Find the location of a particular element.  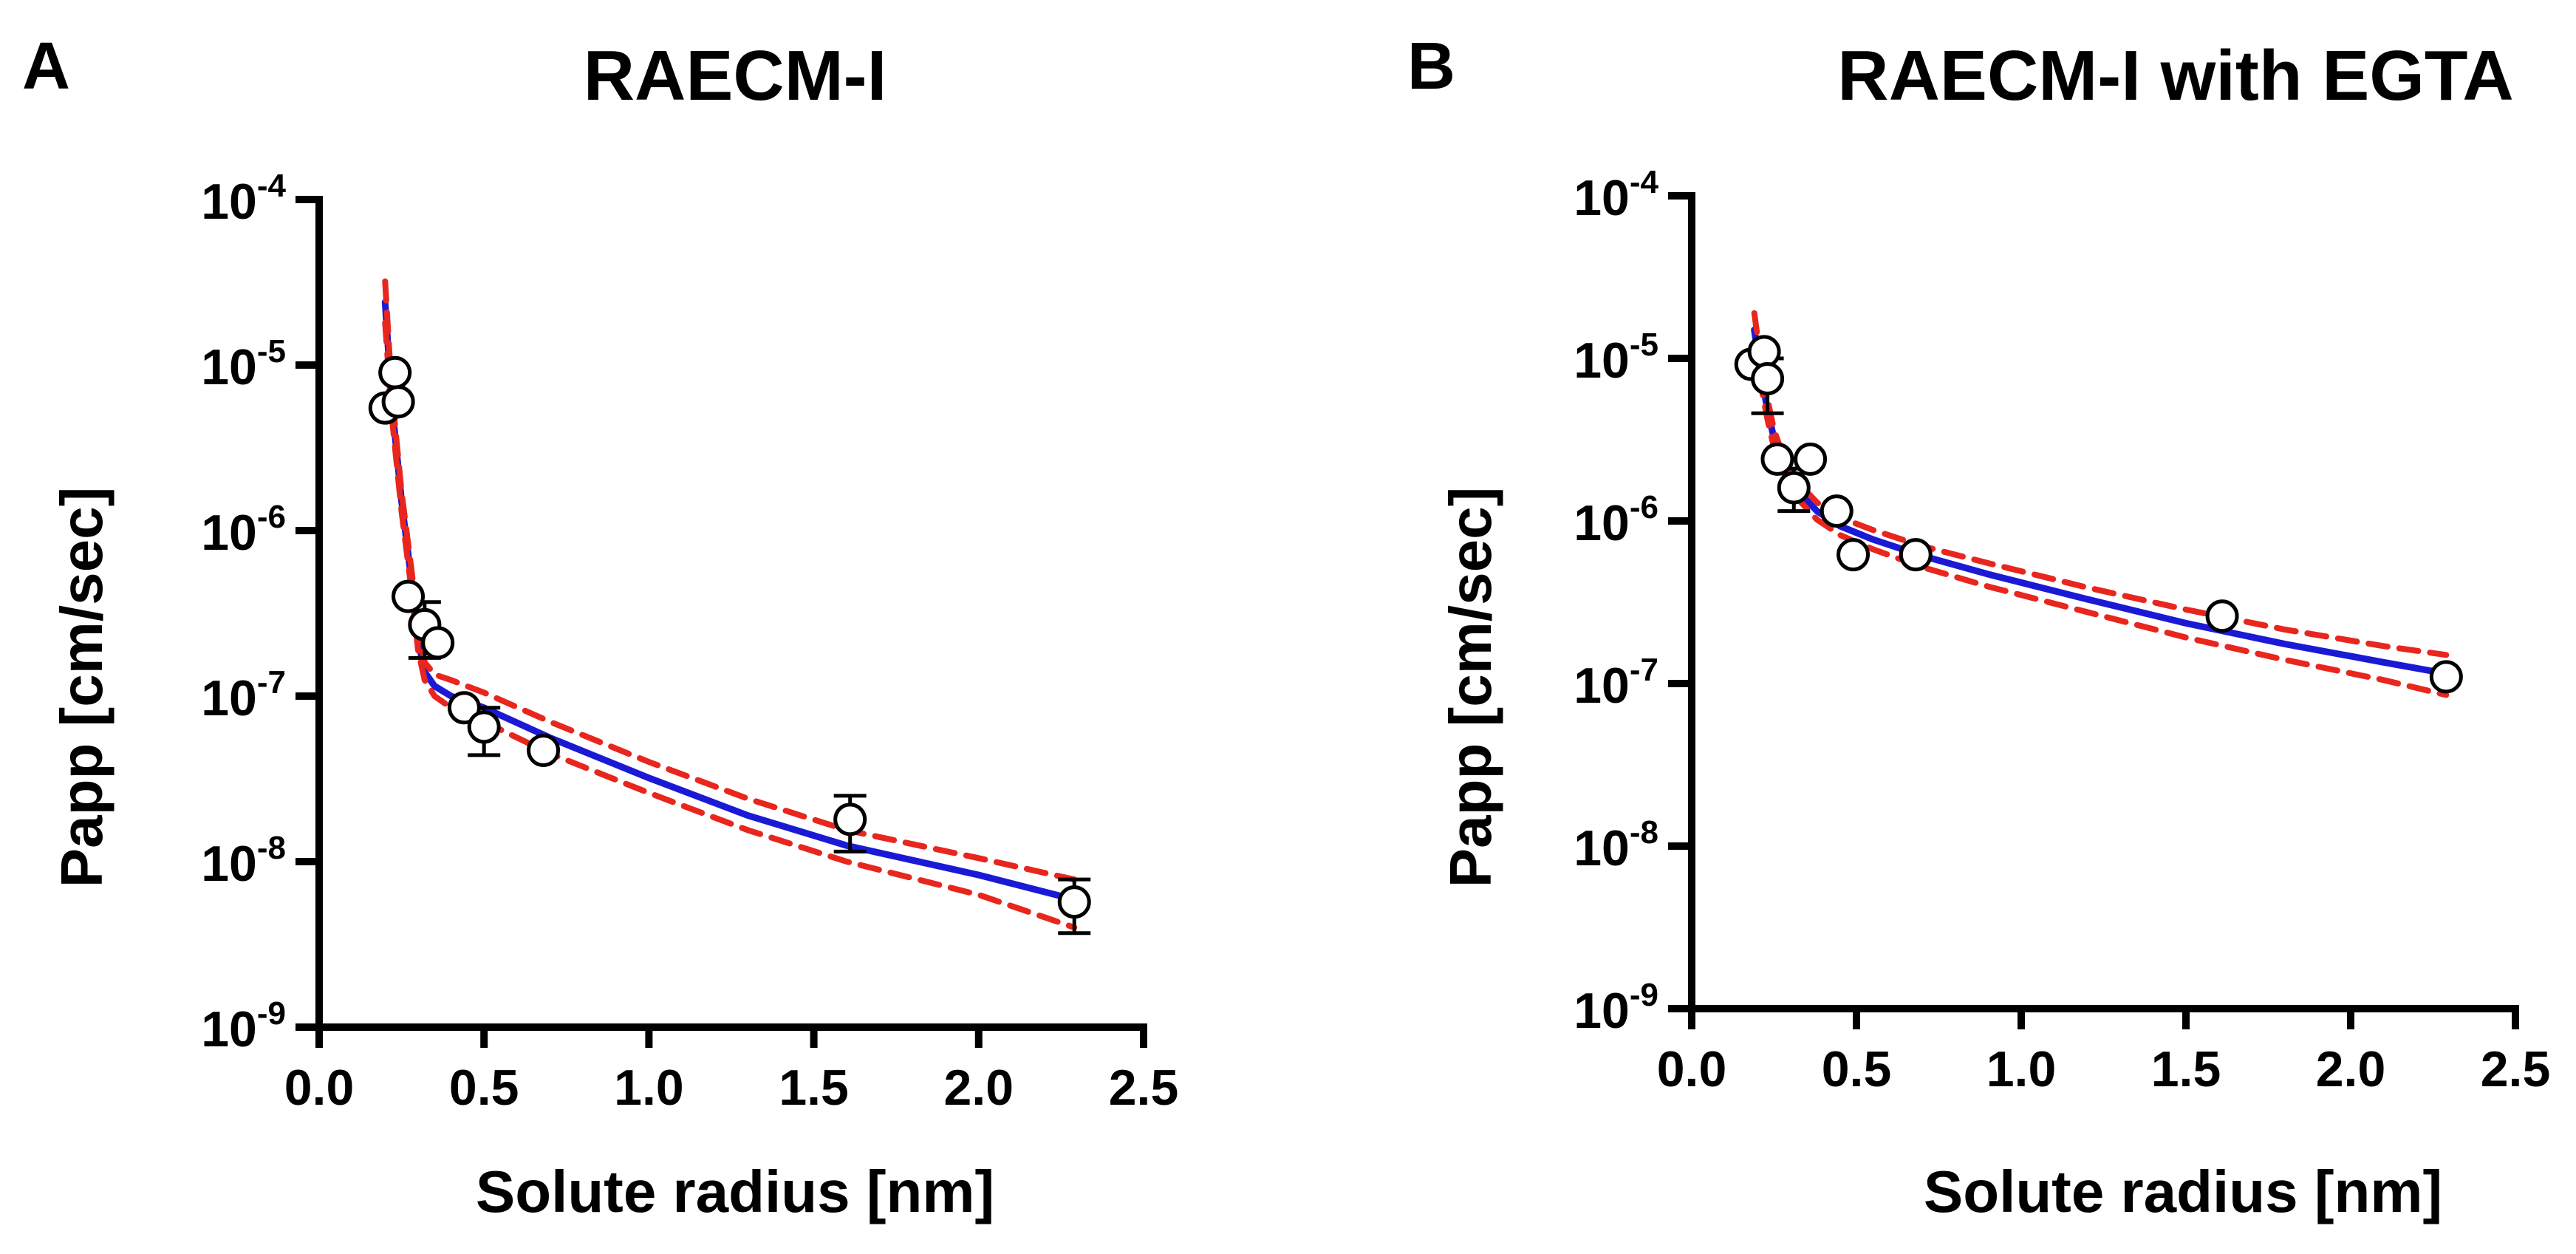

panel-a-y-axis-label: Papp [cm/sec] is located at coordinates (82, 687).